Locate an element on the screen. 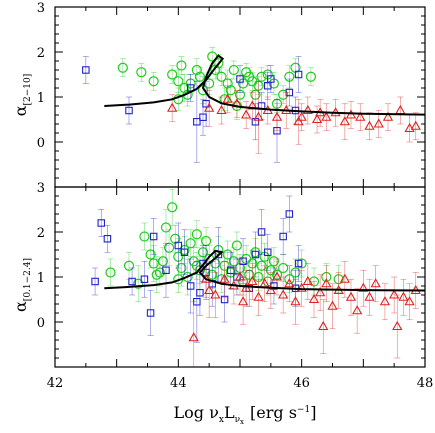 The image size is (435, 433). bottom-ylabel-sub: [0.1−2.4] is located at coordinates (28, 279).